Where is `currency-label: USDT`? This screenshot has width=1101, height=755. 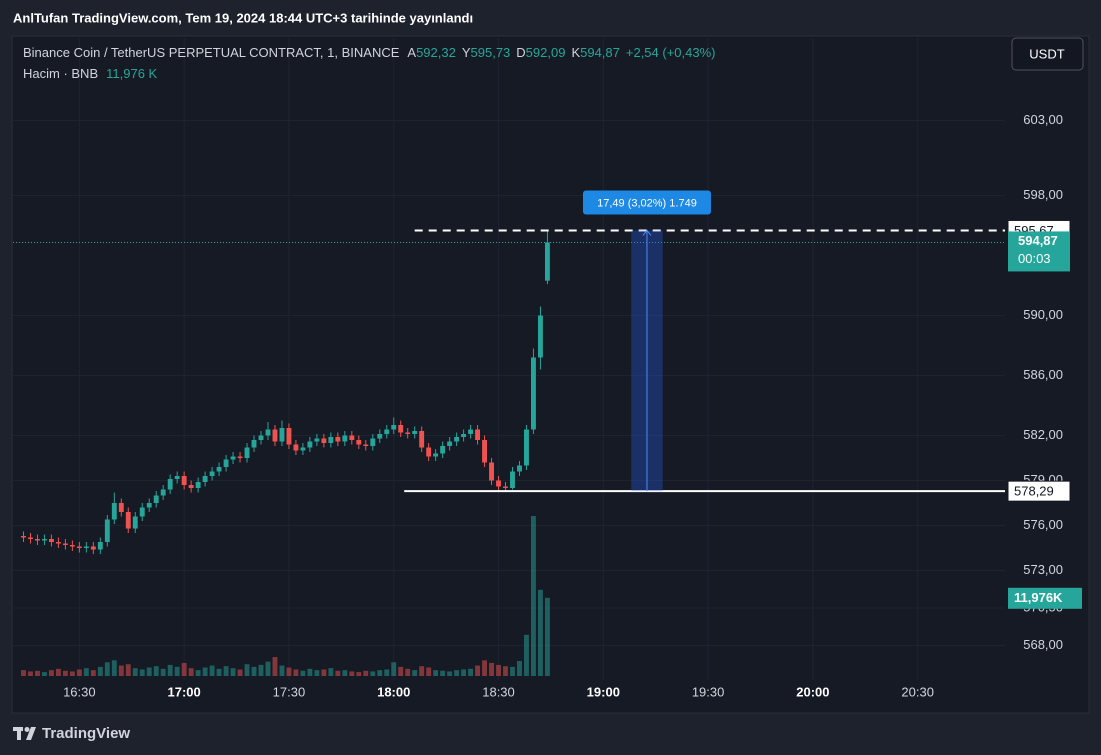
currency-label: USDT is located at coordinates (1046, 53).